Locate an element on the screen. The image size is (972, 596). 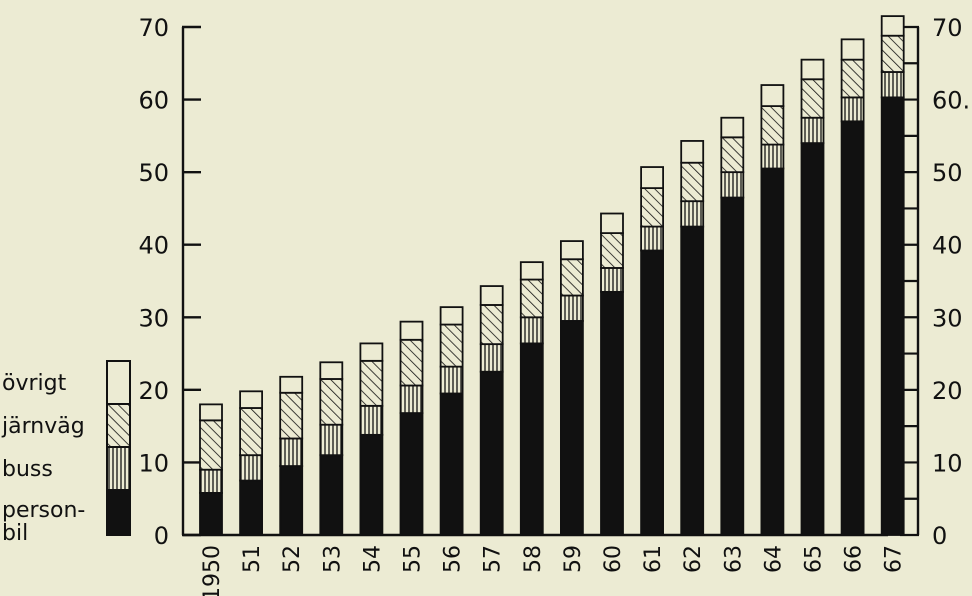
bar-segment-övrigt-58 is located at coordinates (531, 271).